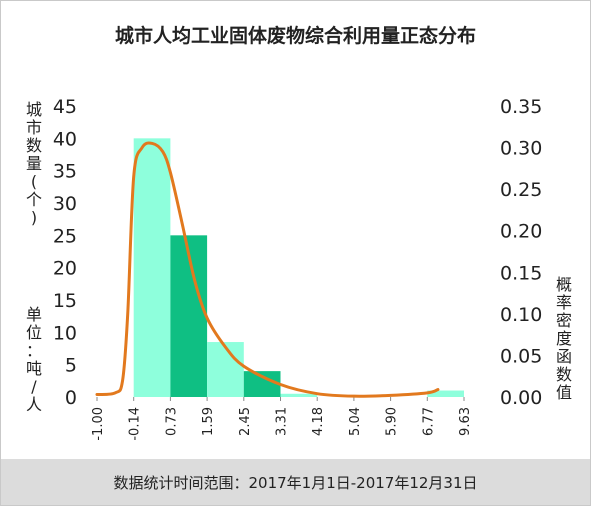  I want to click on footer-bar: 数据统计时间范围：2017年1月1日-2017年12月31日, so click(295, 482).